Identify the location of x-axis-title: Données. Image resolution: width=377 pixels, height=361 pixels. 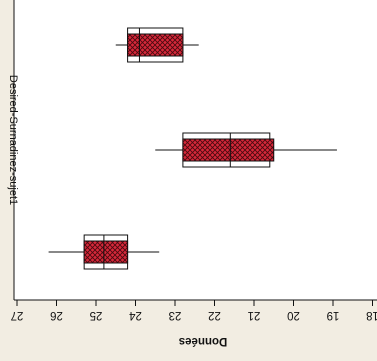
(203, 341).